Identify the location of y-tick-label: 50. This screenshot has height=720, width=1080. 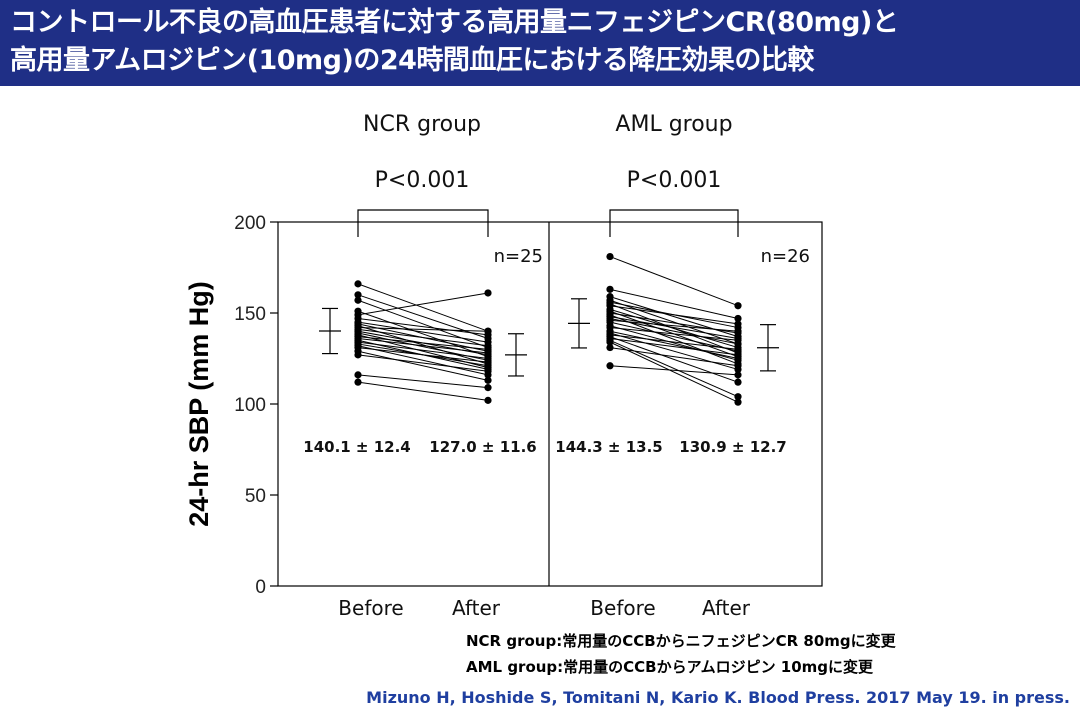
(255, 496).